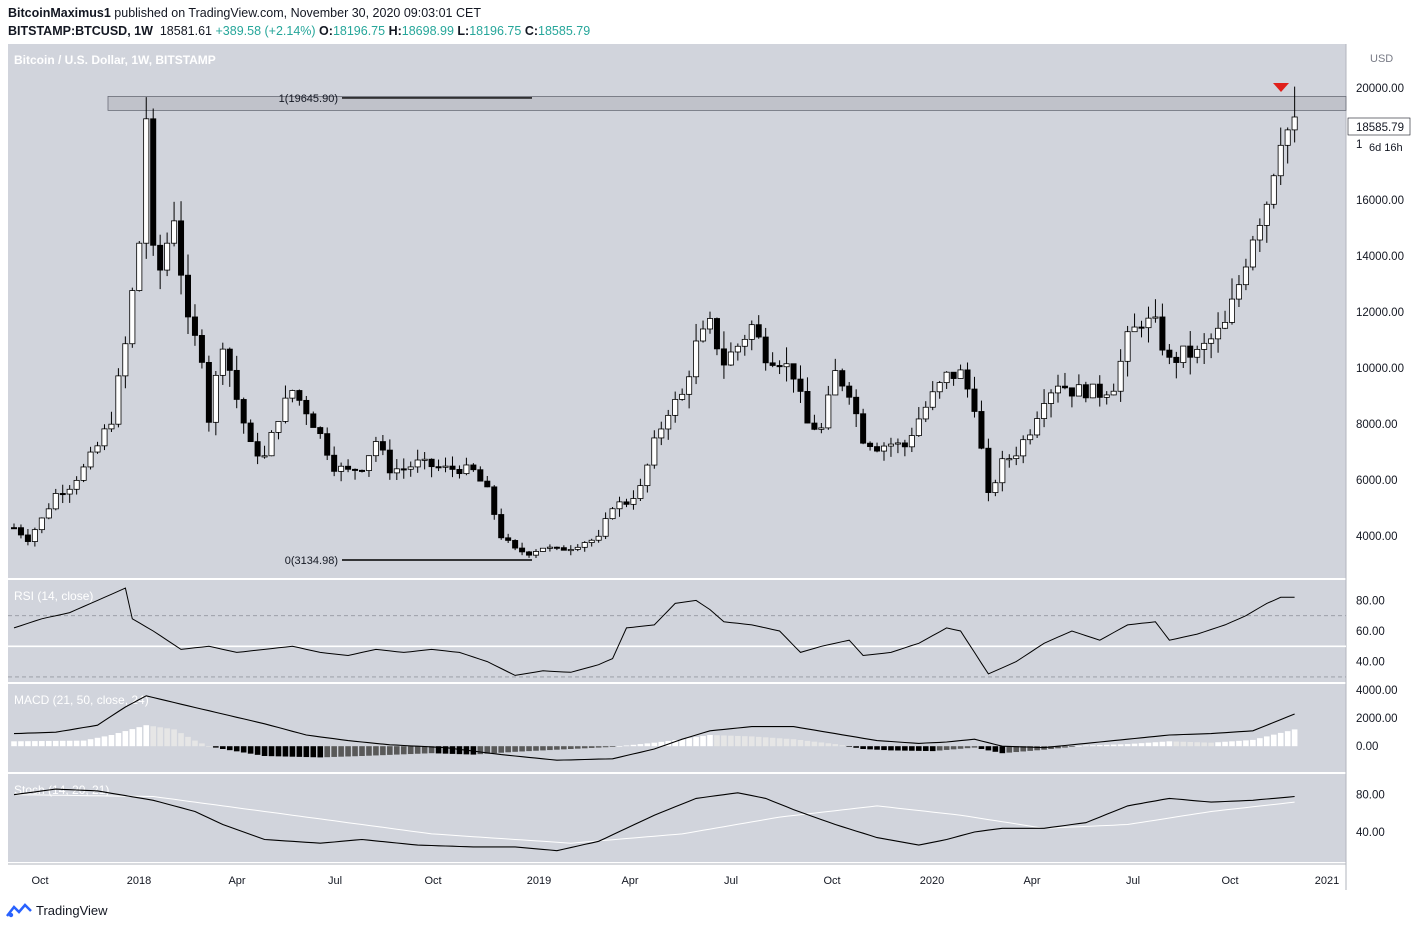  I want to click on author-name: BitcoinMaximus1, so click(59, 13).